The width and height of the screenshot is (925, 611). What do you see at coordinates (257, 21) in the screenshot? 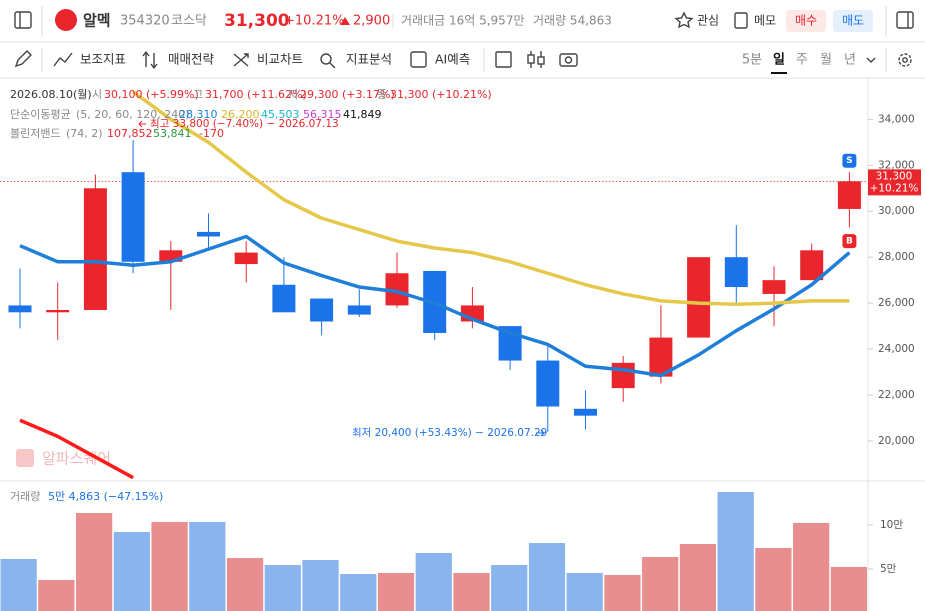
I see `price: 31,300` at bounding box center [257, 21].